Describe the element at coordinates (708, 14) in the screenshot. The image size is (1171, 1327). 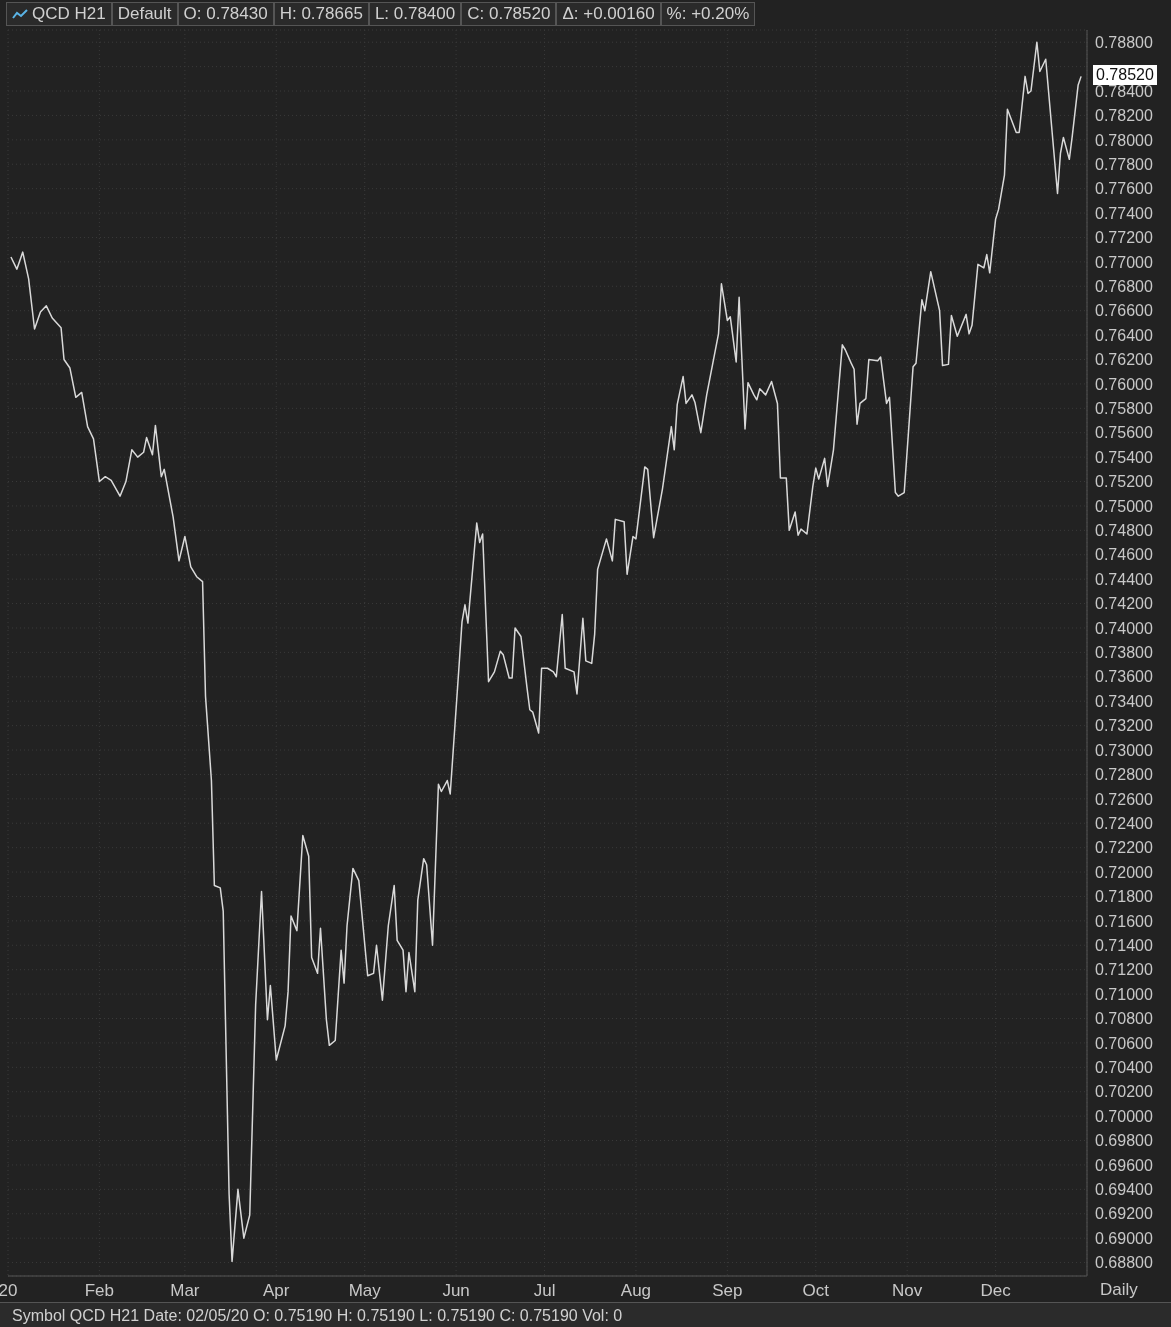
I see `text: %: +0.20%` at that location.